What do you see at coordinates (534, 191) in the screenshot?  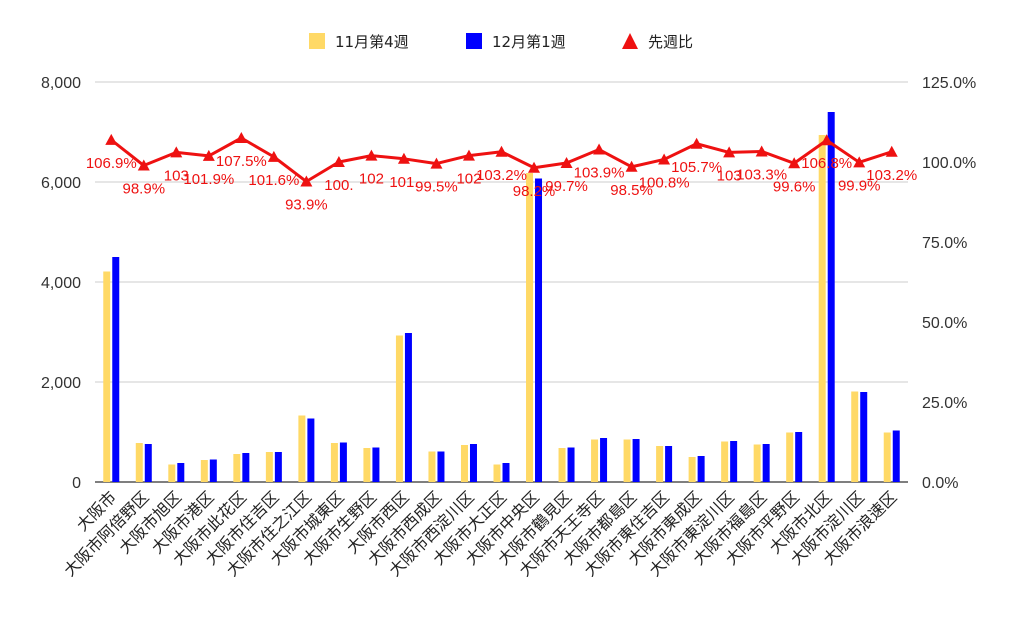 I see `data-label-先週比: 98.2%` at bounding box center [534, 191].